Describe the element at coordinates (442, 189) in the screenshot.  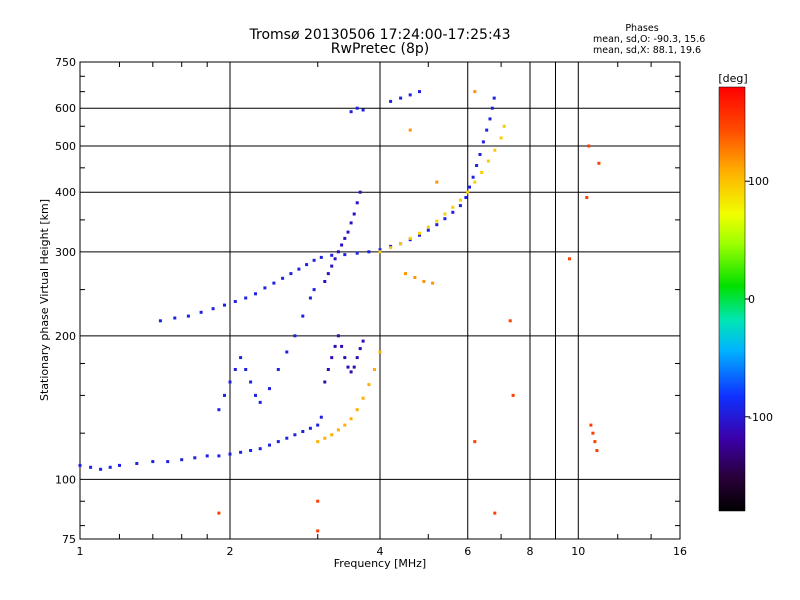
I see `series-x-mode-f-trace` at that location.